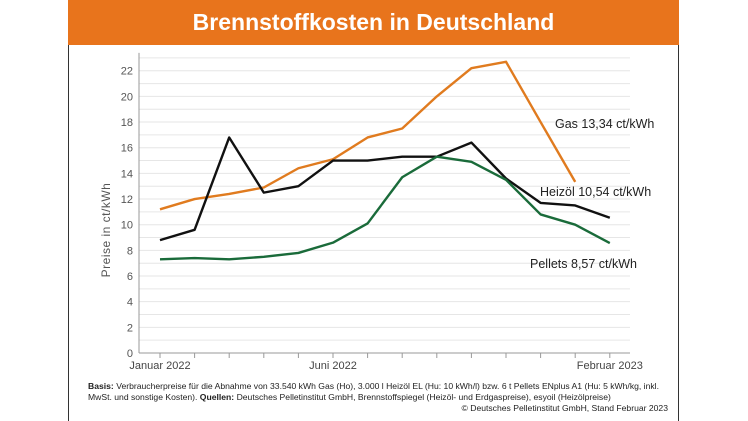  Describe the element at coordinates (127, 174) in the screenshot. I see `y-tick-label: 14` at that location.